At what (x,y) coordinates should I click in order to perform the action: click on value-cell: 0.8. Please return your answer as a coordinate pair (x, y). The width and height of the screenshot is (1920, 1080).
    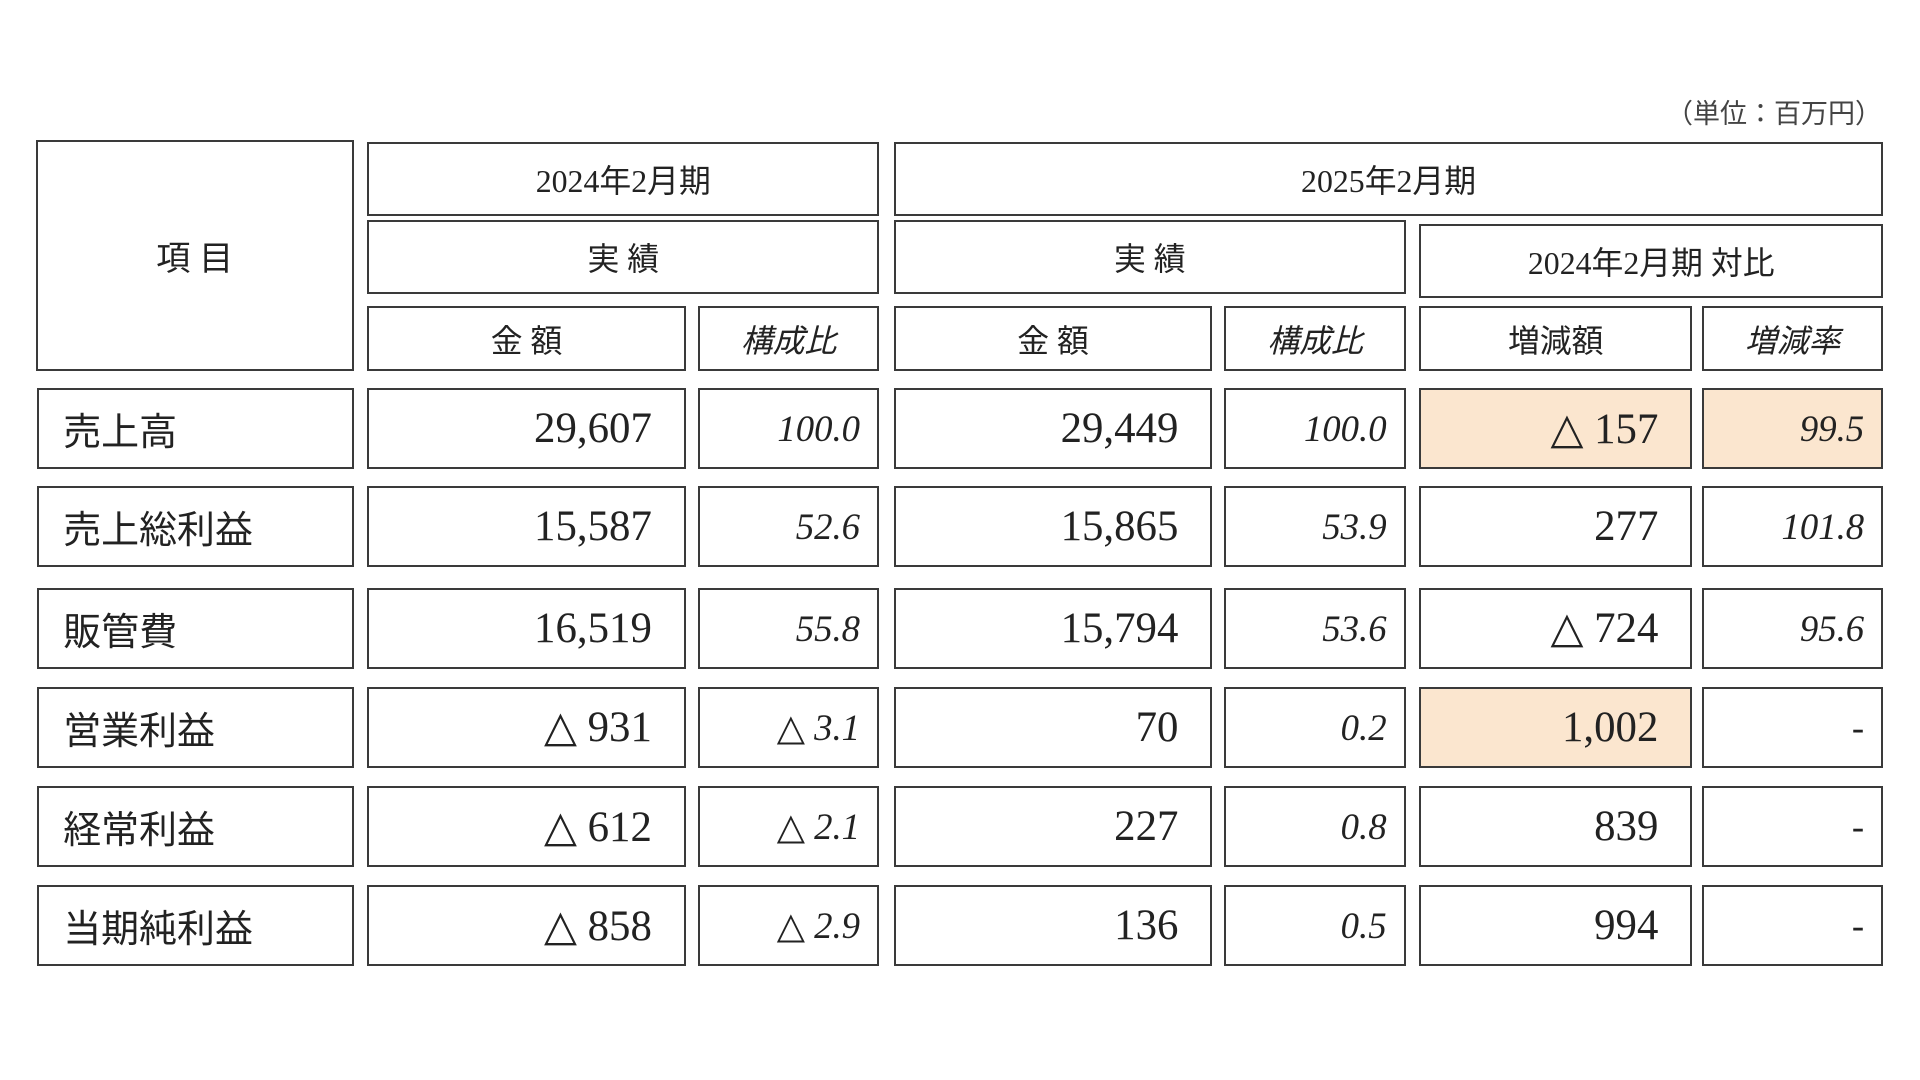
    Looking at the image, I should click on (1315, 826).